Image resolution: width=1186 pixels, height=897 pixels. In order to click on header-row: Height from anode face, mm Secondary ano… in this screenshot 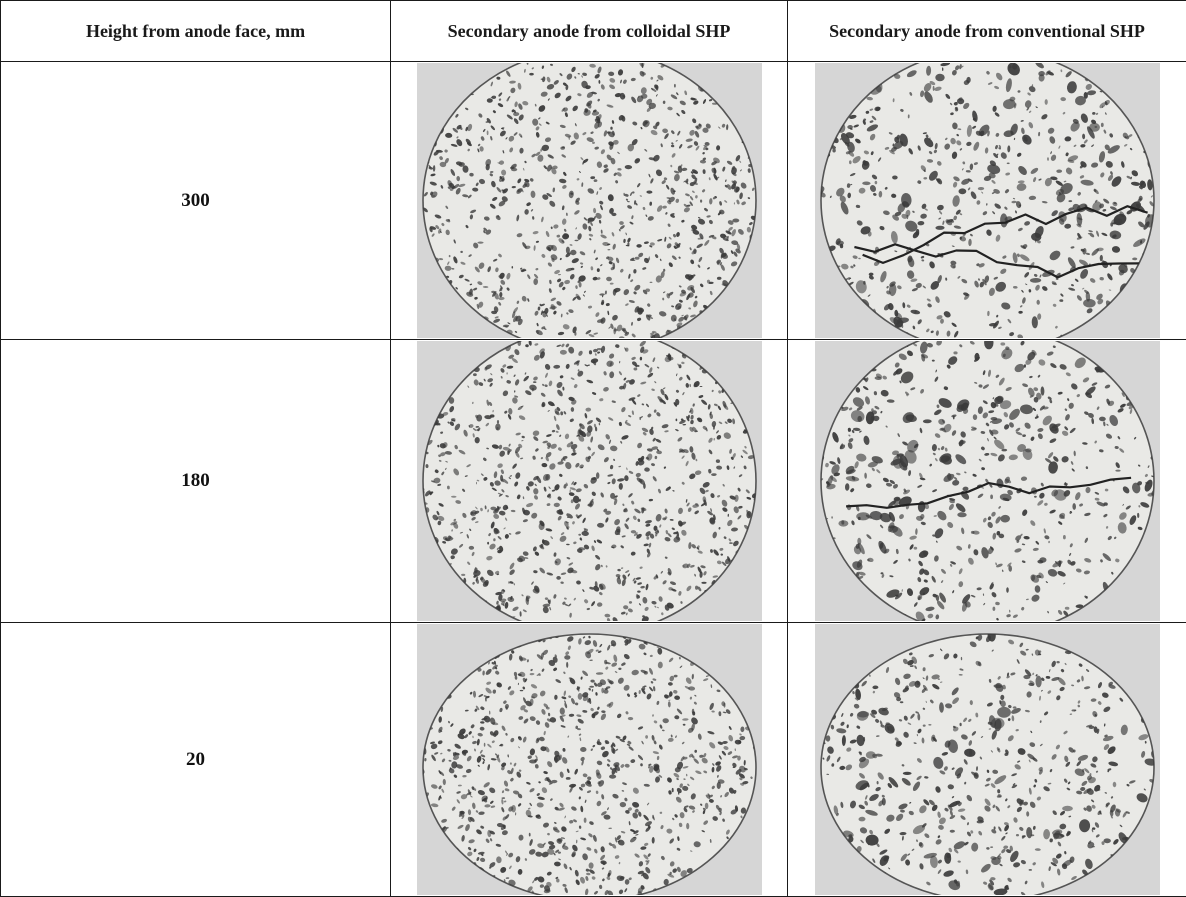, I will do `click(593, 31)`.